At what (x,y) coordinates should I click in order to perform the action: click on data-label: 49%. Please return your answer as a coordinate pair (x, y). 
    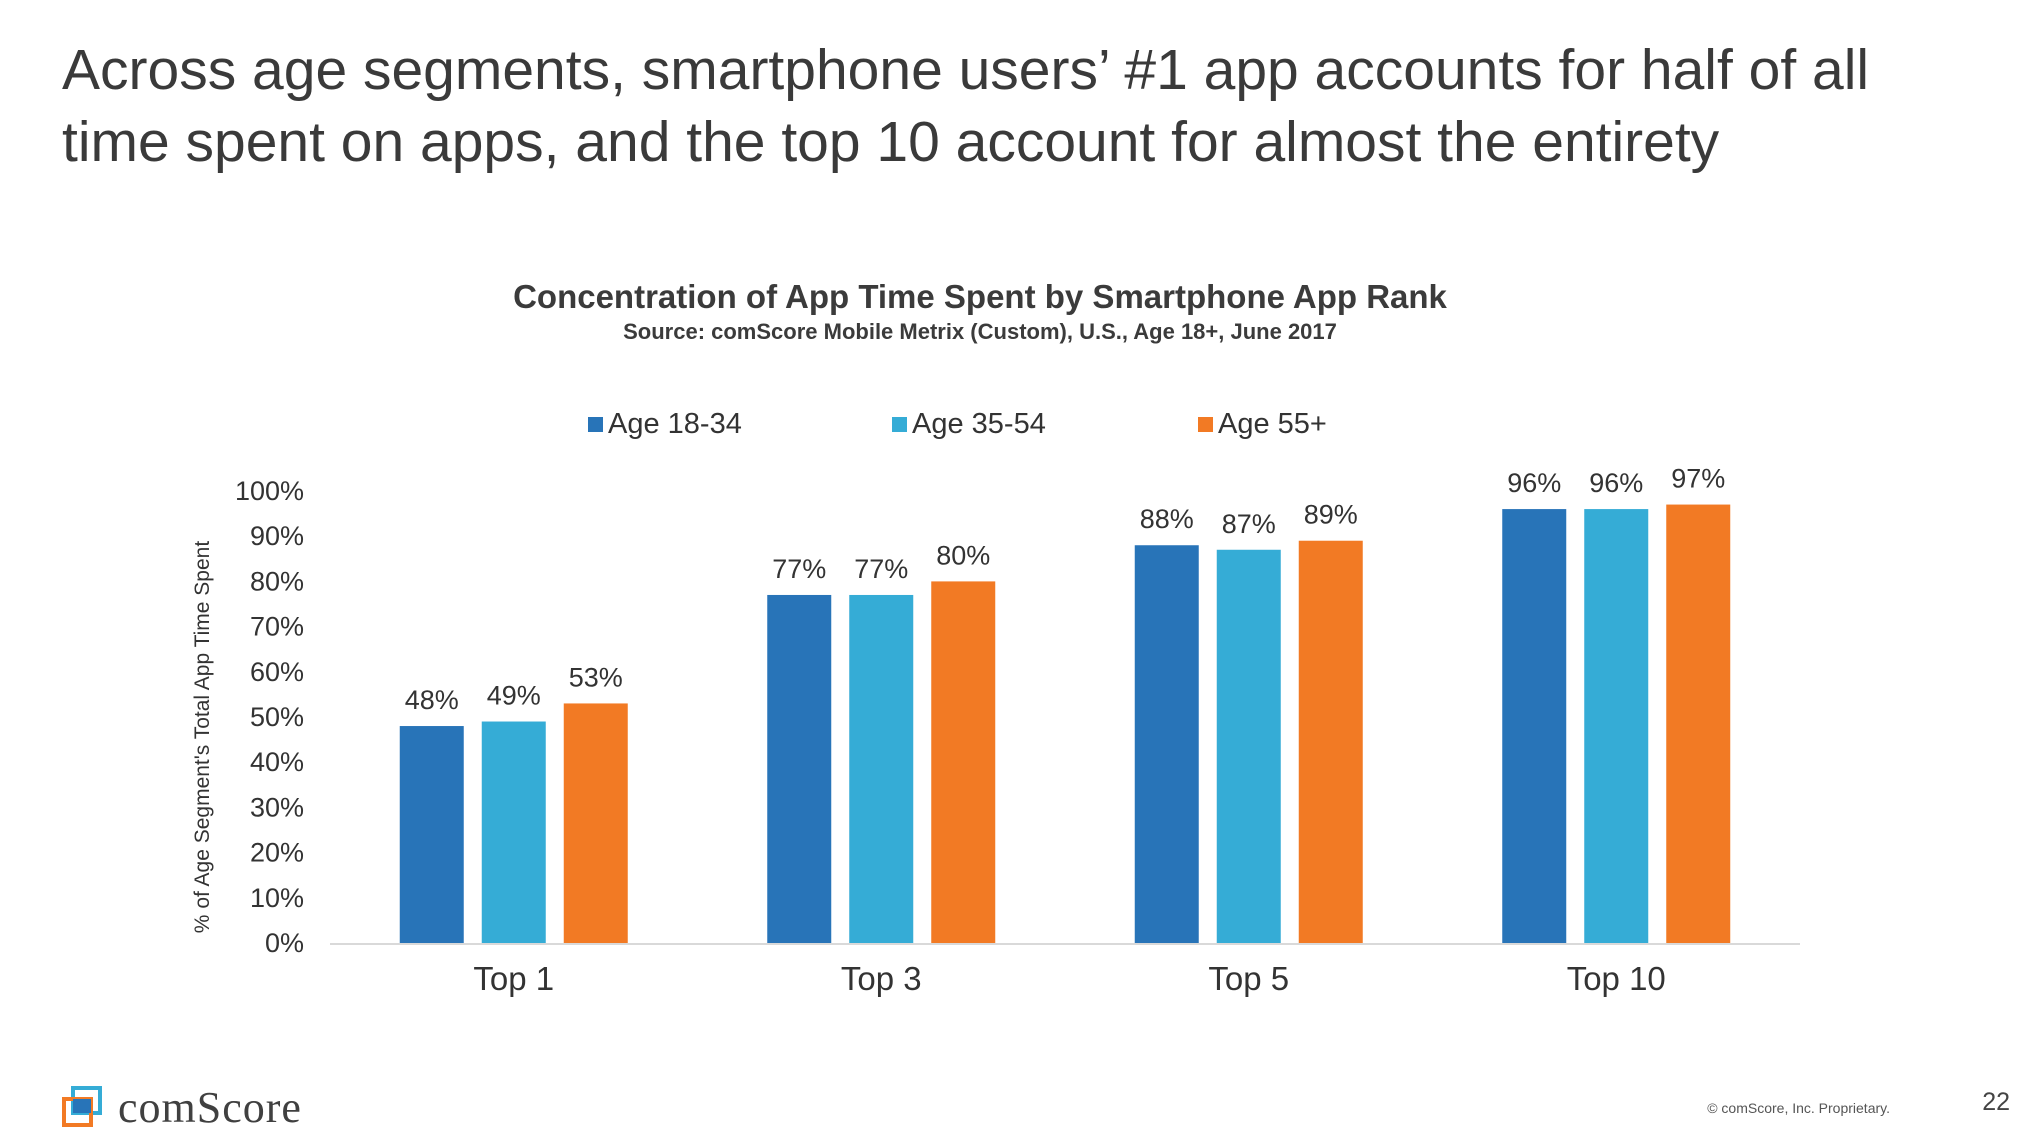
    Looking at the image, I should click on (514, 696).